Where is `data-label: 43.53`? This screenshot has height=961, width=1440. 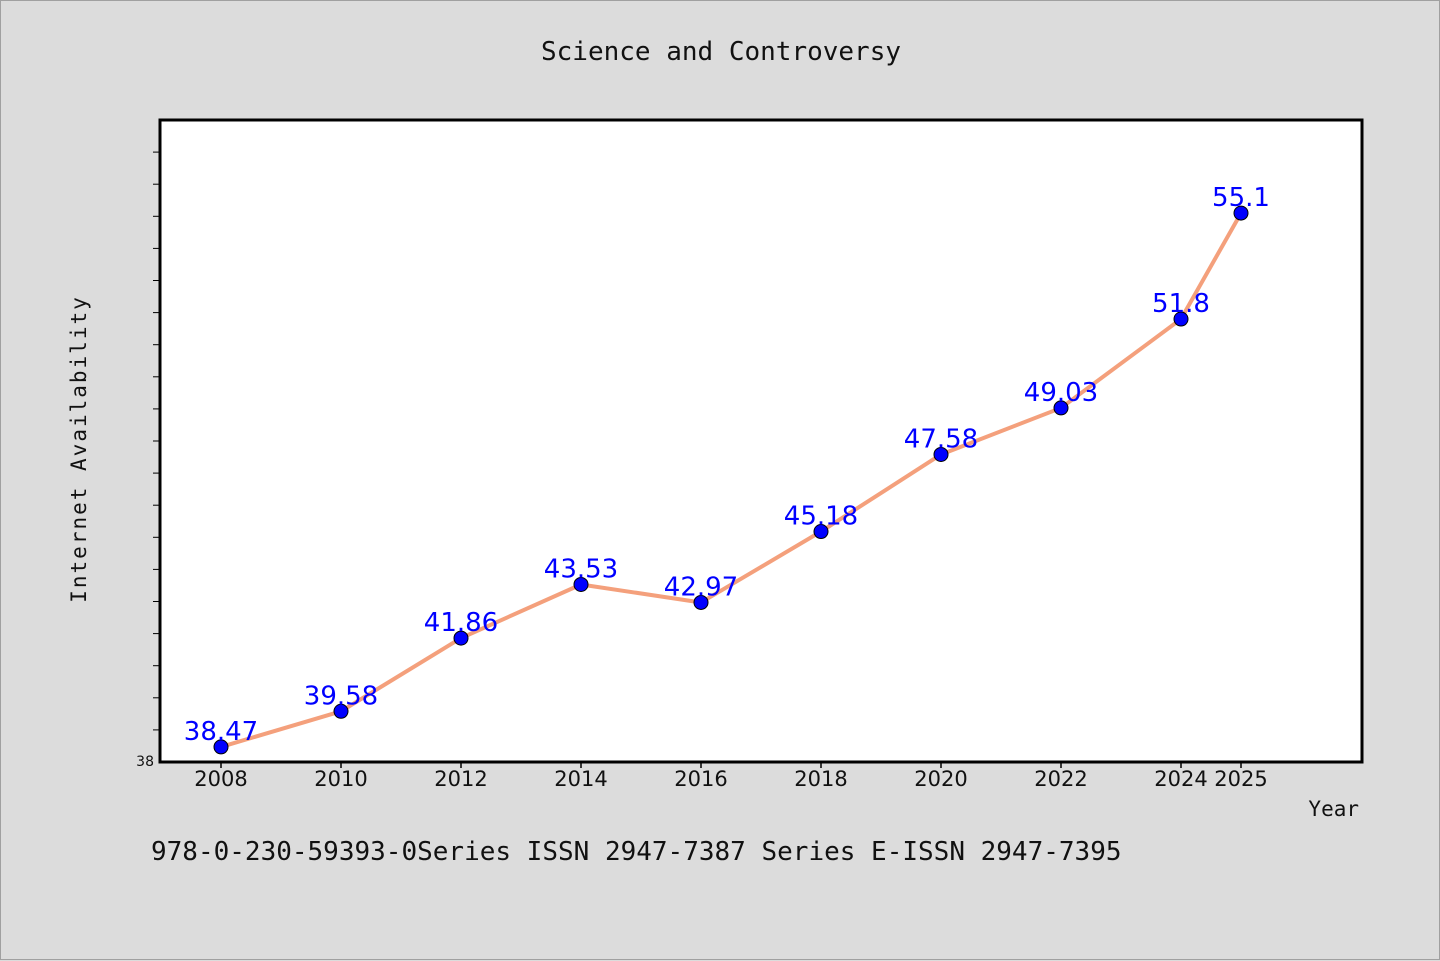
data-label: 43.53 is located at coordinates (581, 569).